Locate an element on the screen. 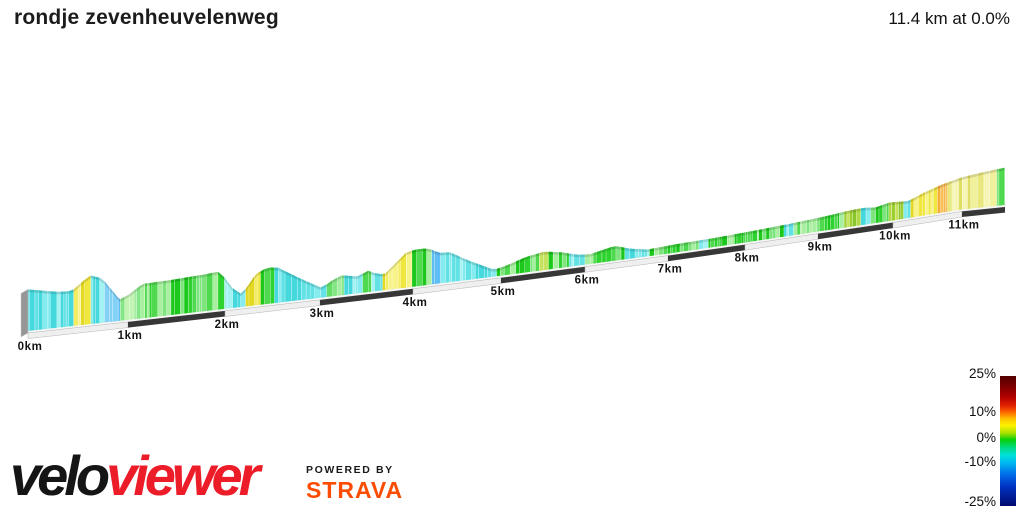 The image size is (1024, 512). veloviewer-logo: veloviewer is located at coordinates (135, 476).